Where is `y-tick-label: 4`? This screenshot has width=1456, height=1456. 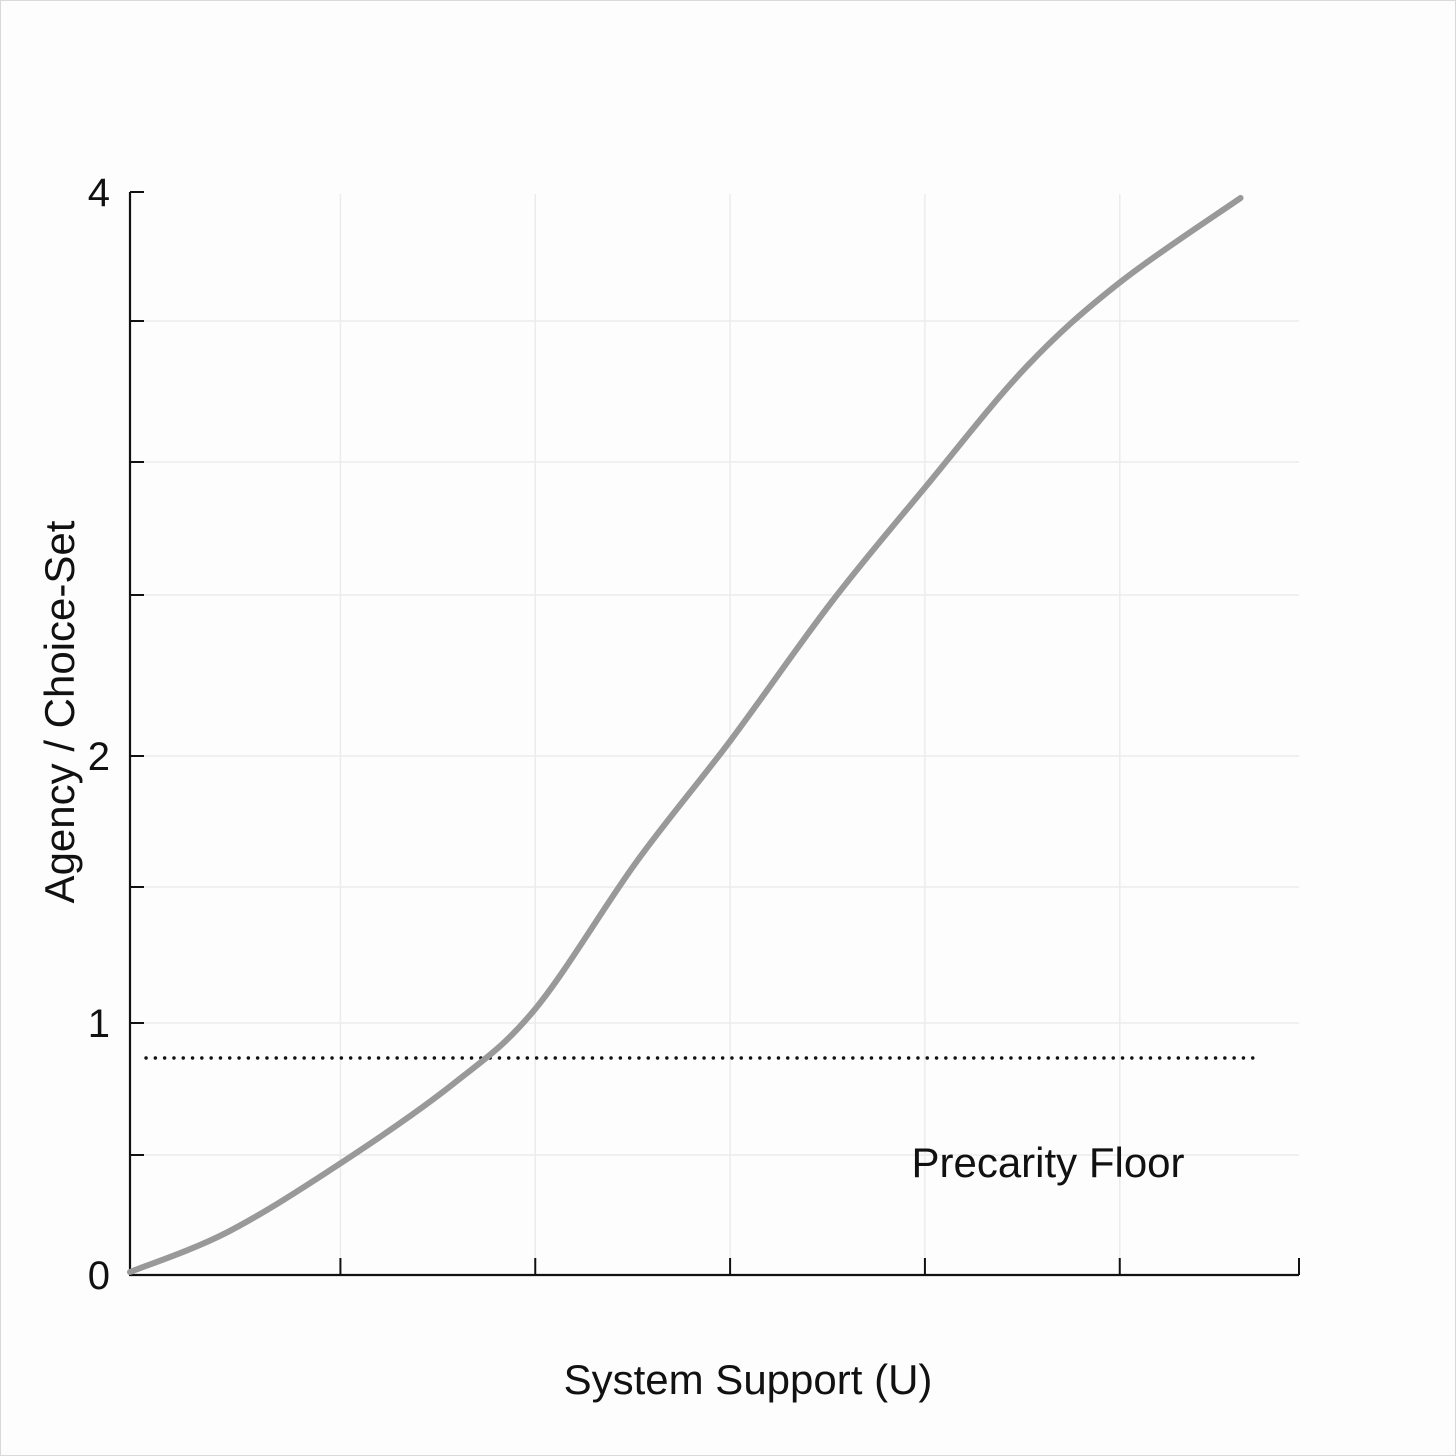 y-tick-label: 4 is located at coordinates (99, 193).